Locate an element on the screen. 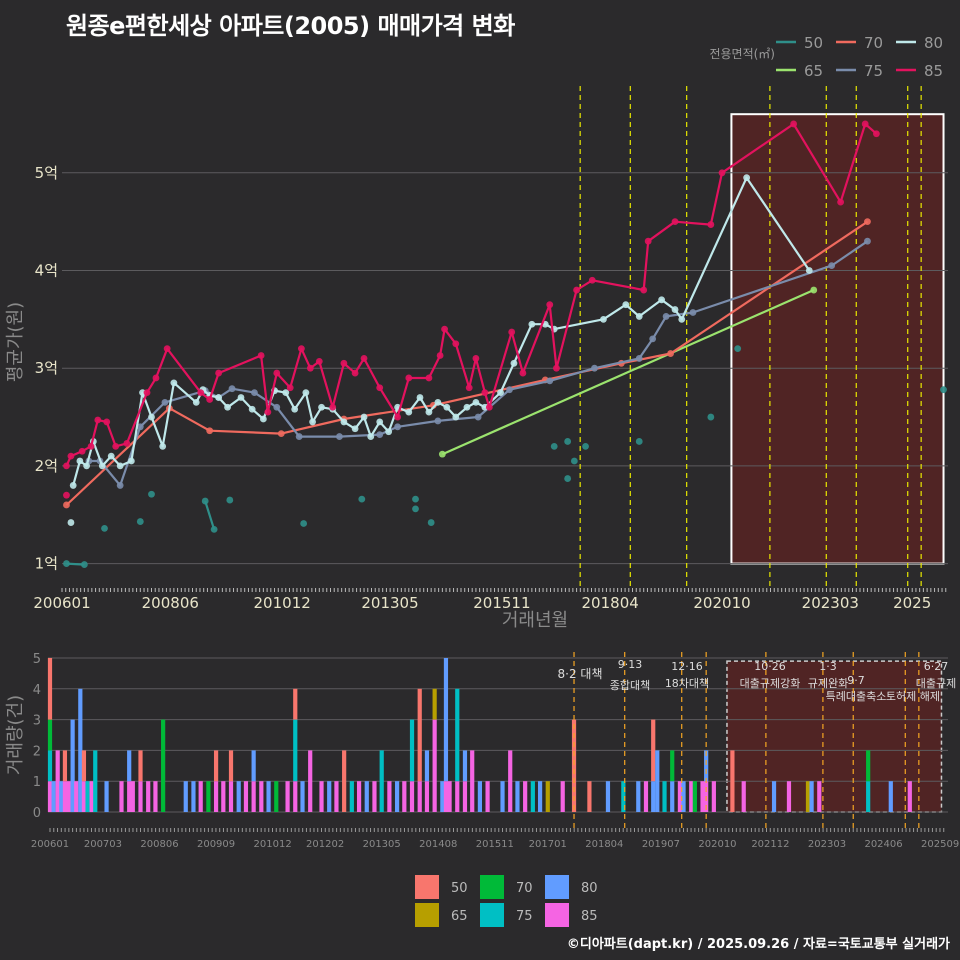  x-tick-label-bottom: 201511 is located at coordinates (495, 844).